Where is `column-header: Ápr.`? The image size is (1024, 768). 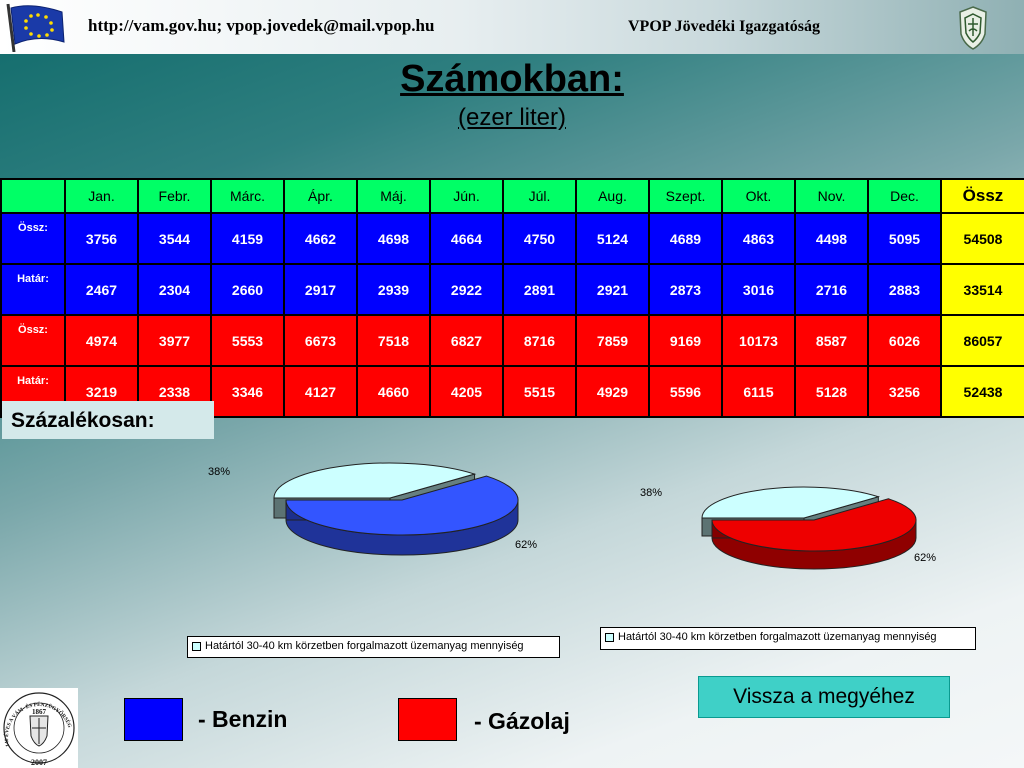 column-header: Ápr. is located at coordinates (320, 196).